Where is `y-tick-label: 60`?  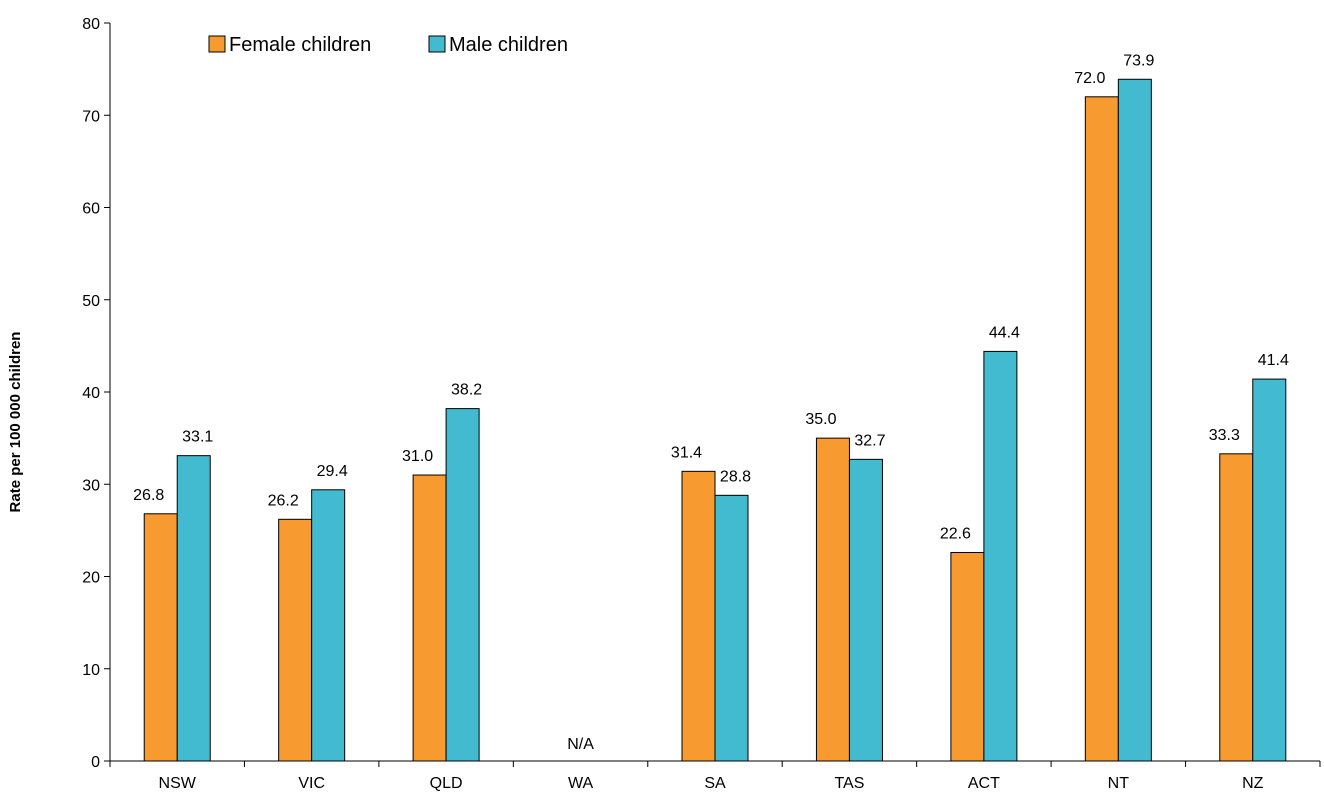 y-tick-label: 60 is located at coordinates (91, 209).